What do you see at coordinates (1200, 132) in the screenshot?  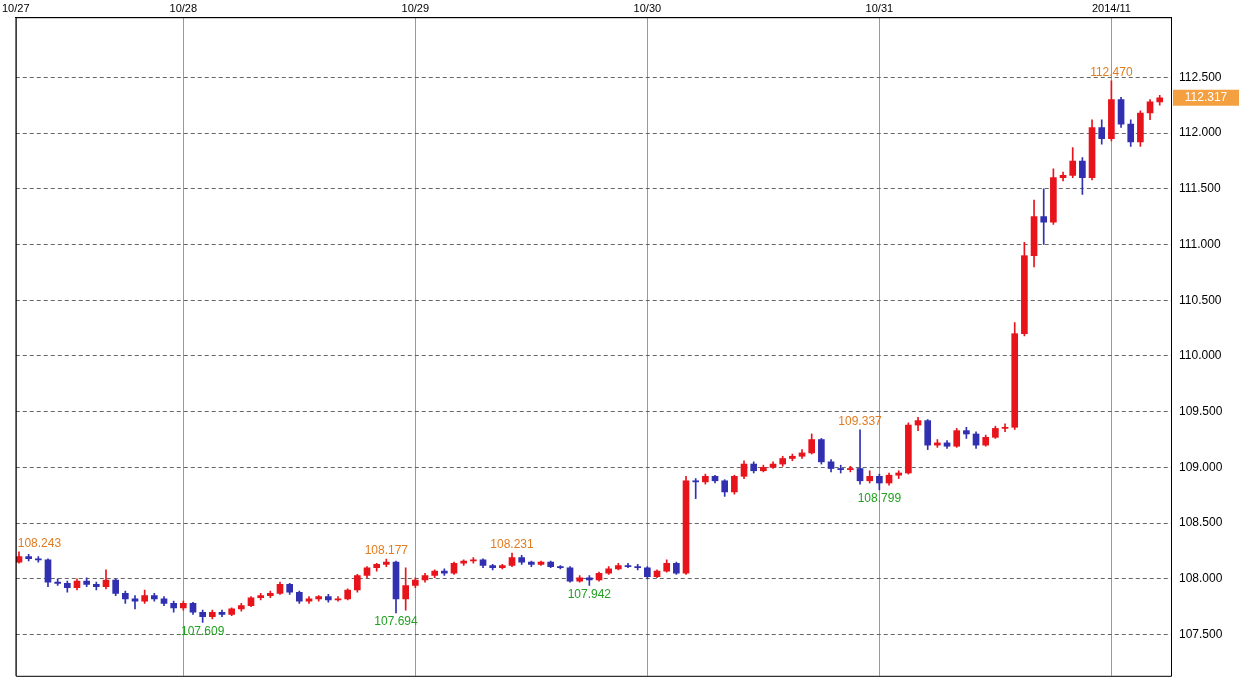 I see `y-tick-label: 112.000` at bounding box center [1200, 132].